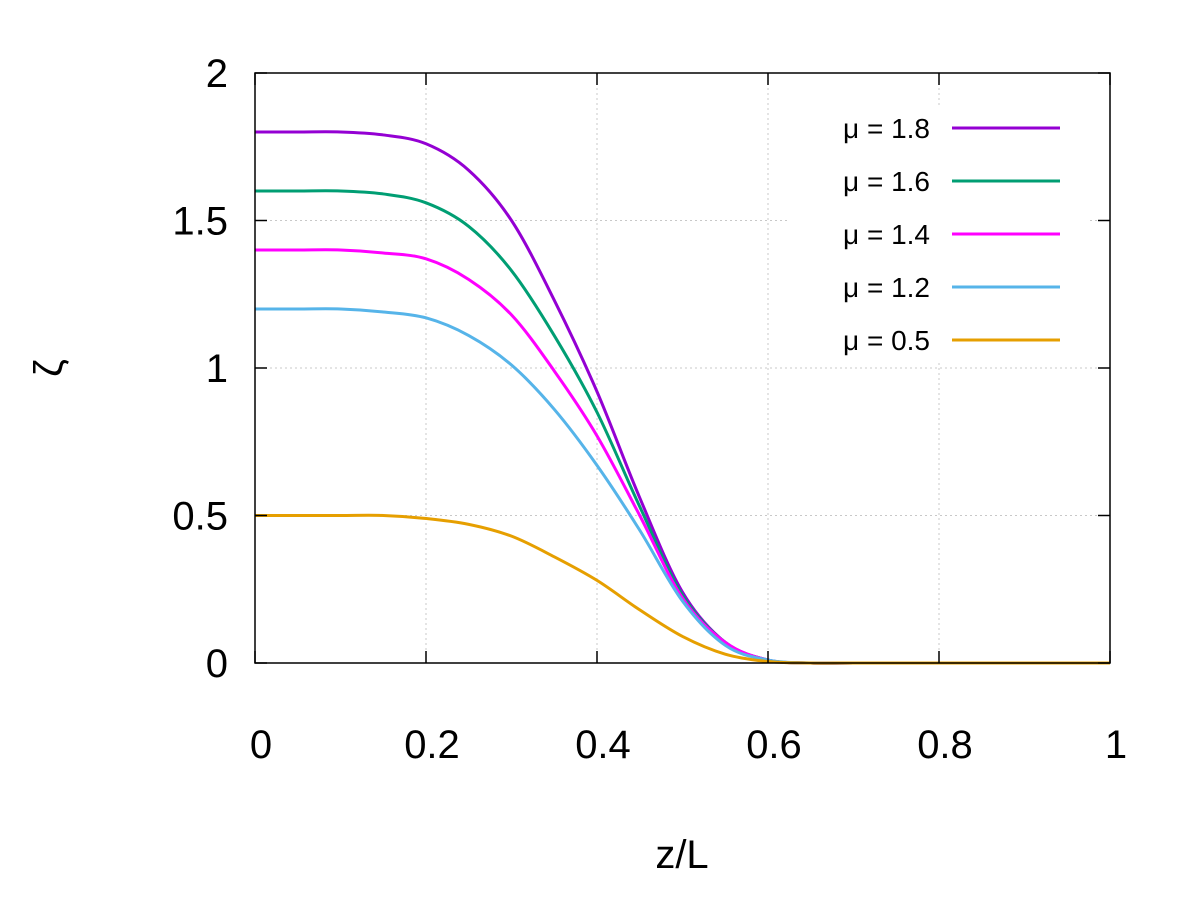 Image resolution: width=1196 pixels, height=897 pixels. Describe the element at coordinates (603, 745) in the screenshot. I see `x-tick-label: 0.4` at that location.